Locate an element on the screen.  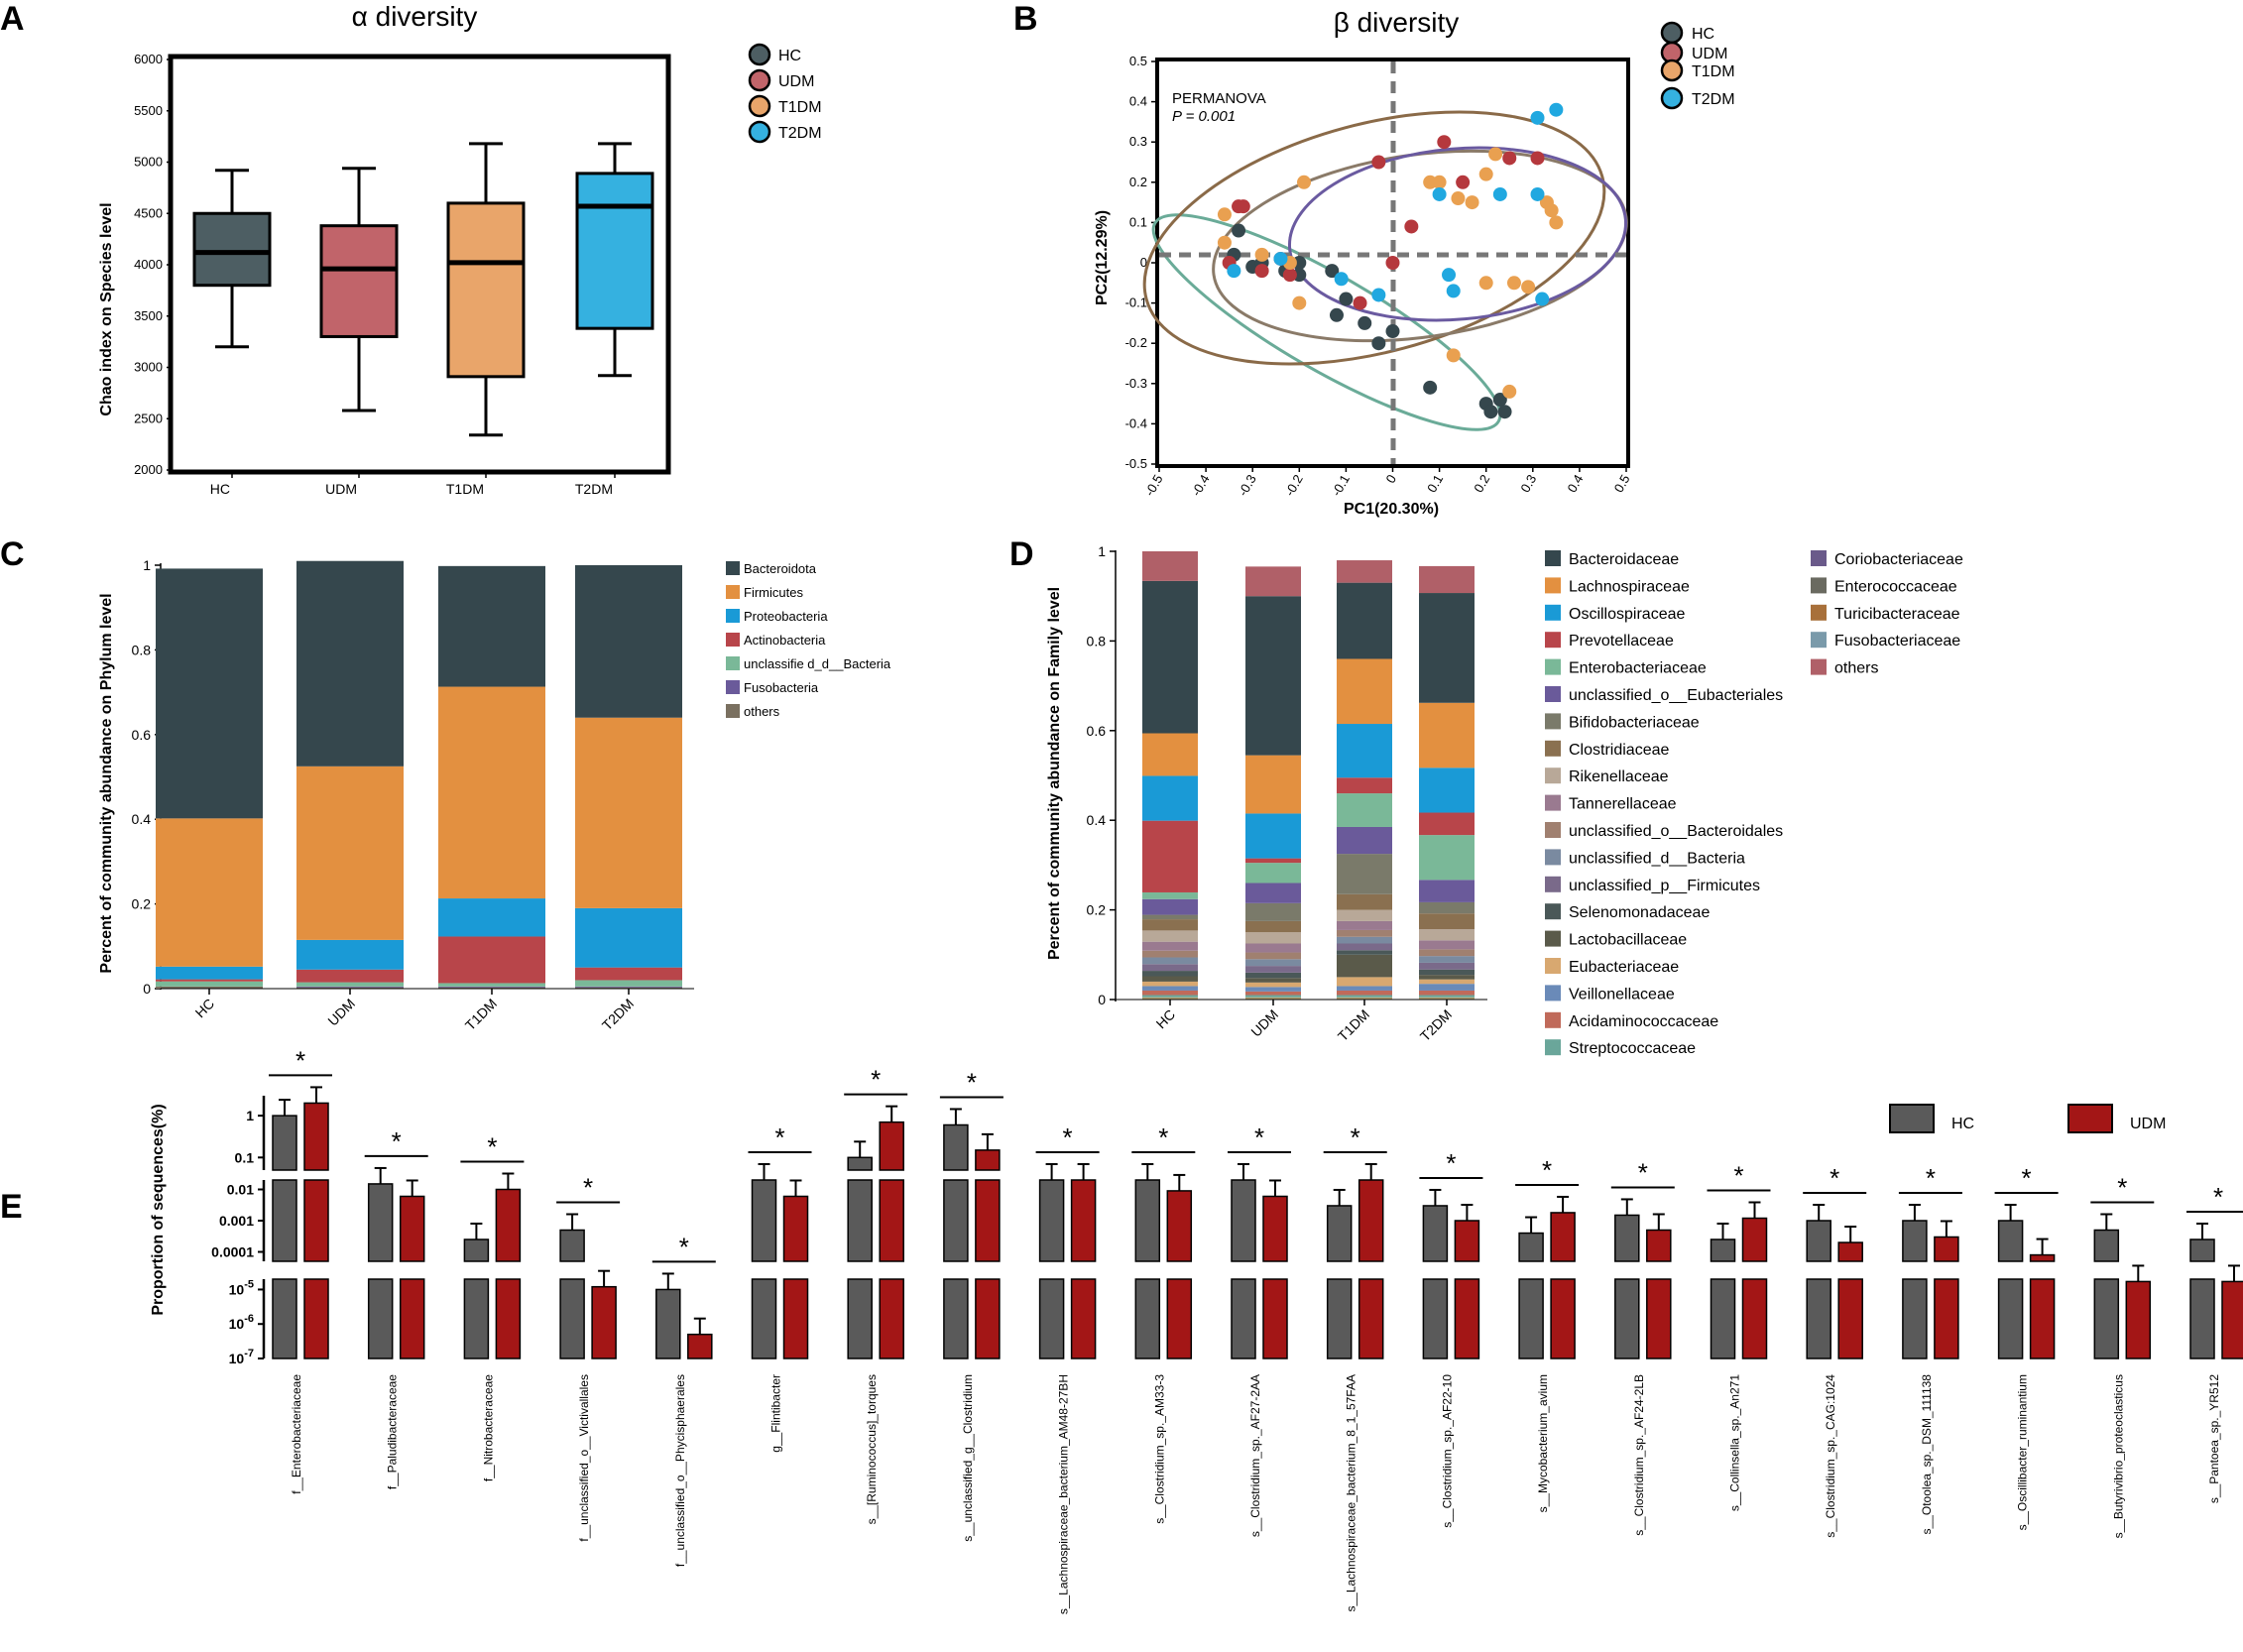
stacked-bar-t2dm is located at coordinates (1447, 782).